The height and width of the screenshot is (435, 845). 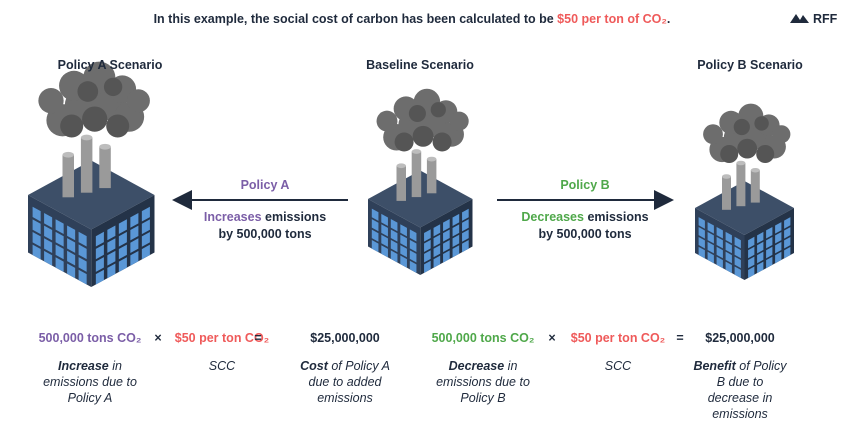 What do you see at coordinates (744, 191) in the screenshot?
I see `factory-policy-b` at bounding box center [744, 191].